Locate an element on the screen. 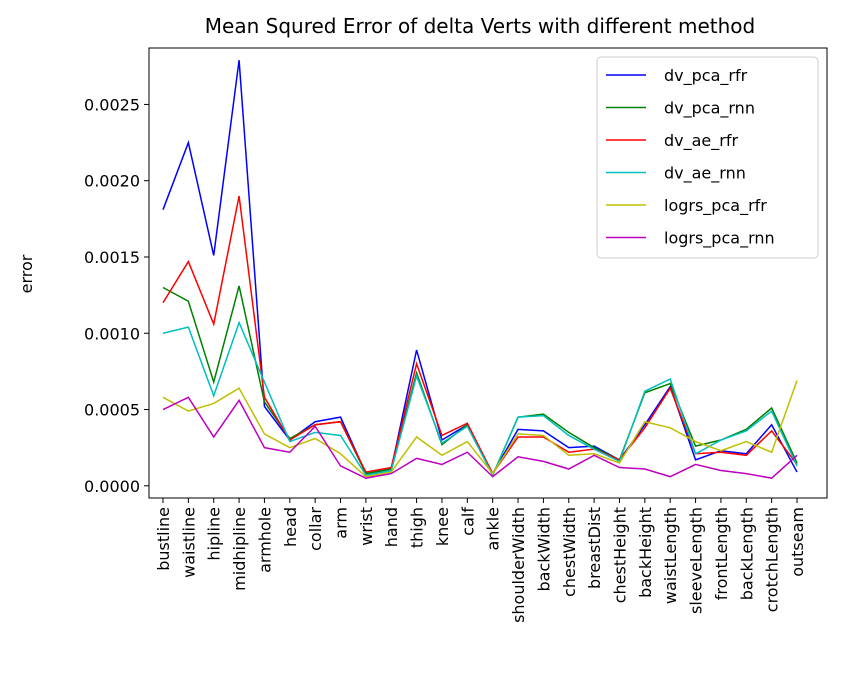 Image resolution: width=846 pixels, height=680 pixels. y-tick-label: 0.0025 is located at coordinates (112, 104).